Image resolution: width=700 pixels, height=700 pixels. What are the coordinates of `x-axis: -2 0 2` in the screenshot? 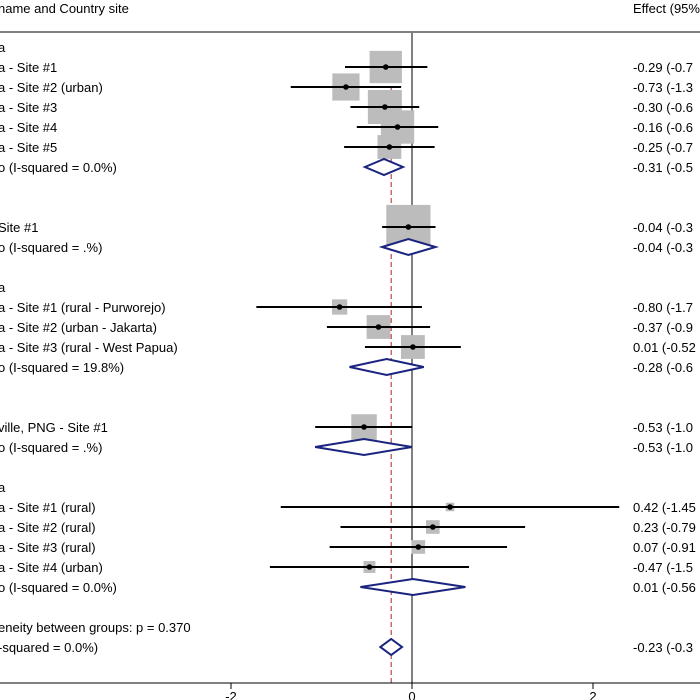 It's located at (350, 691).